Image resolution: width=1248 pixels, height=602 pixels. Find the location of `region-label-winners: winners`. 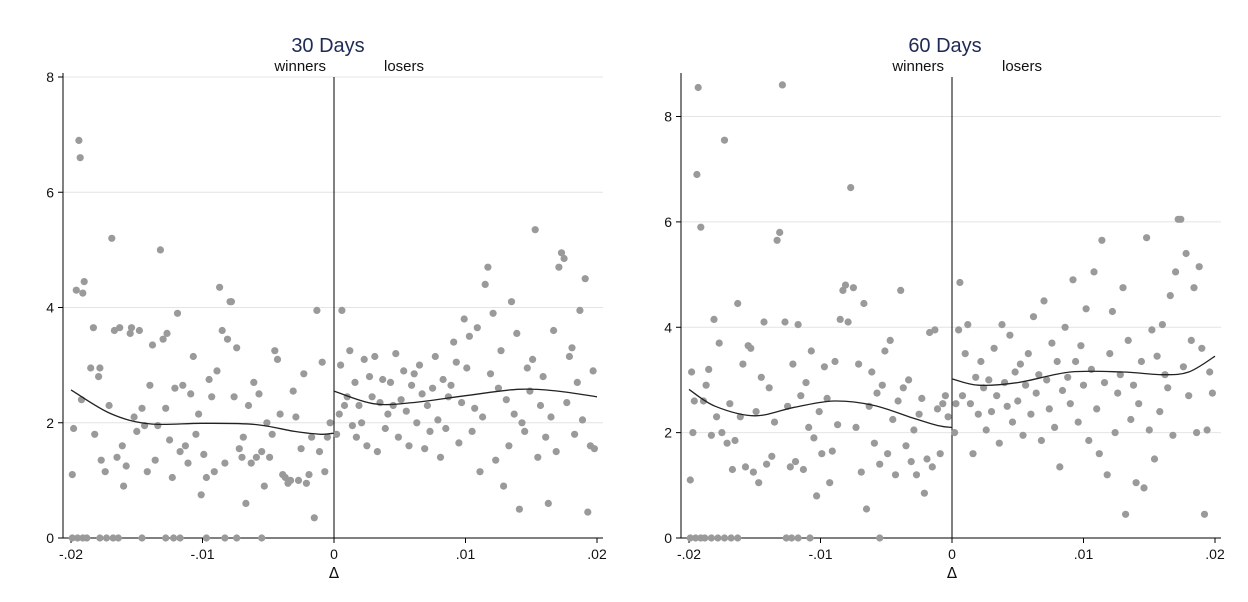

region-label-winners: winners is located at coordinates (299, 66).